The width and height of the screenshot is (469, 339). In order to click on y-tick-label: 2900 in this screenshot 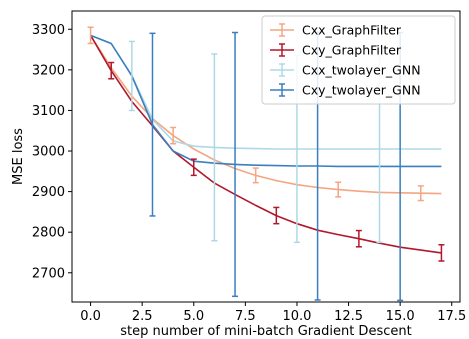, I will do `click(48, 192)`.